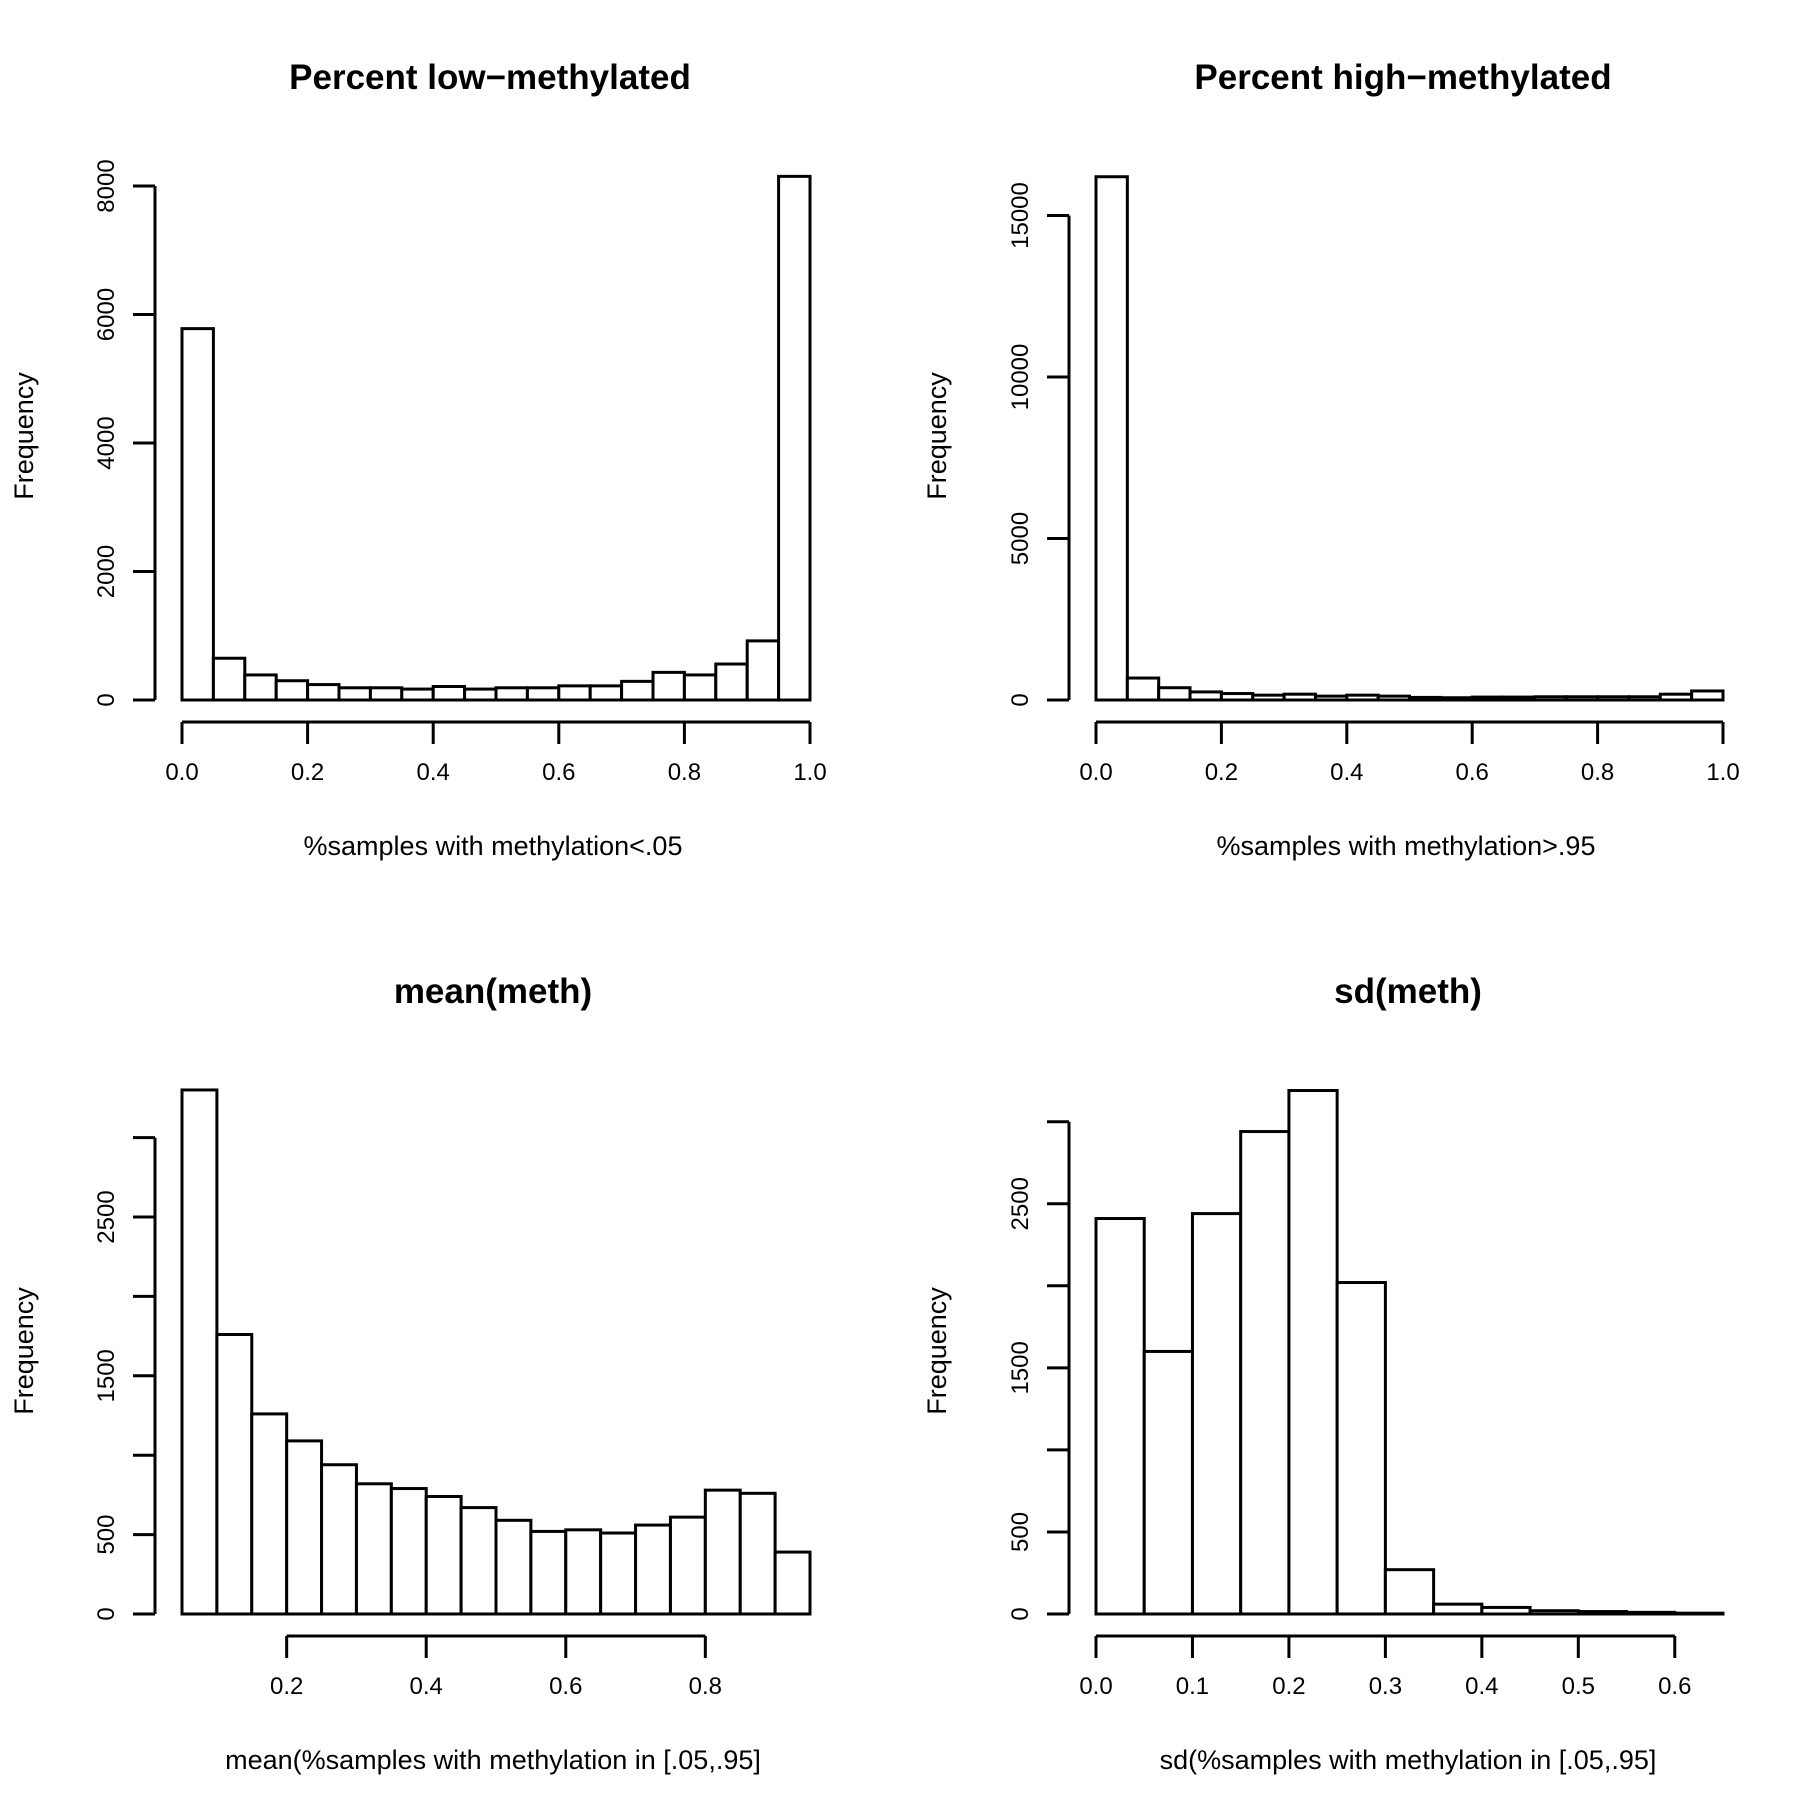 Image resolution: width=1800 pixels, height=1800 pixels. Describe the element at coordinates (106, 571) in the screenshot. I see `y-tick-label: 2000` at that location.